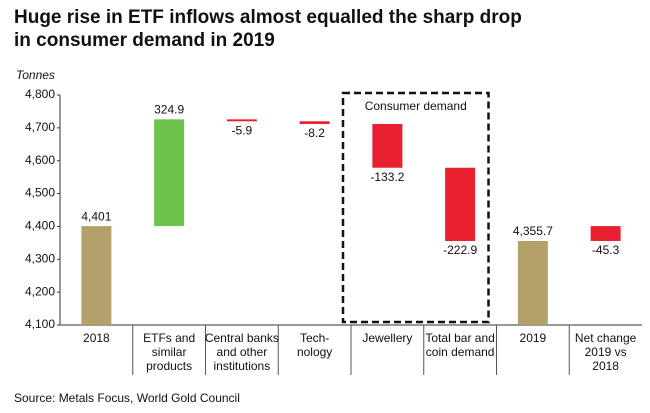 This screenshot has height=413, width=650. I want to click on y-tick-label: 4,600, so click(40, 160).